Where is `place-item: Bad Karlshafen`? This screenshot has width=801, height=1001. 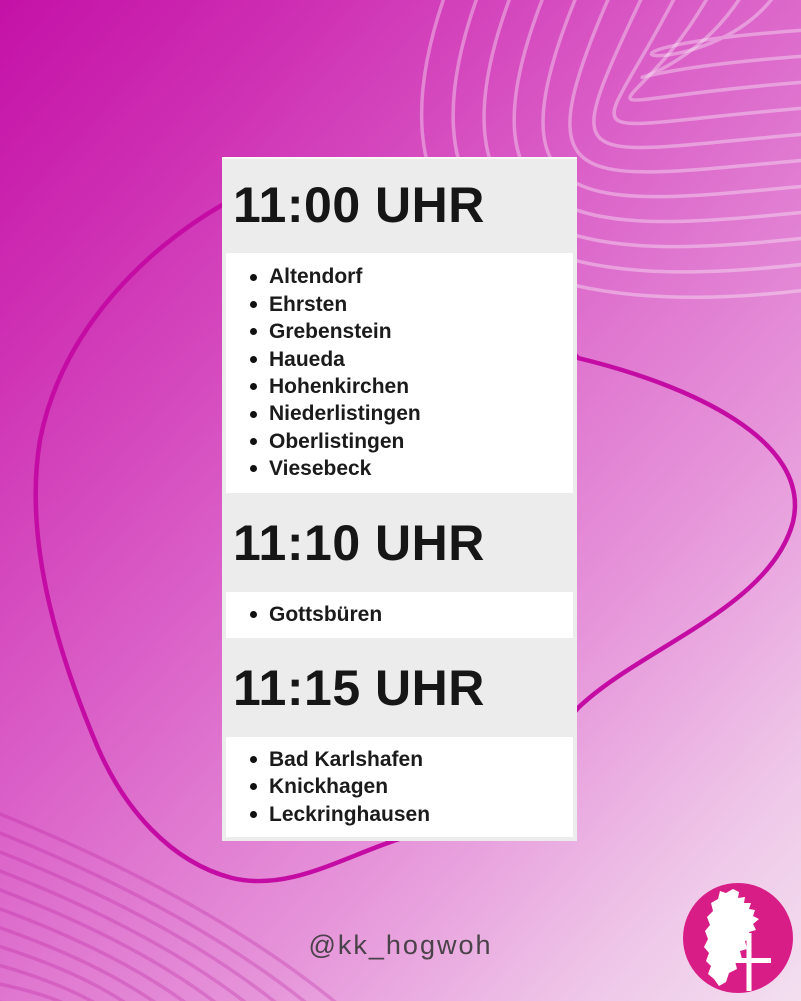
place-item: Bad Karlshafen is located at coordinates (411, 759).